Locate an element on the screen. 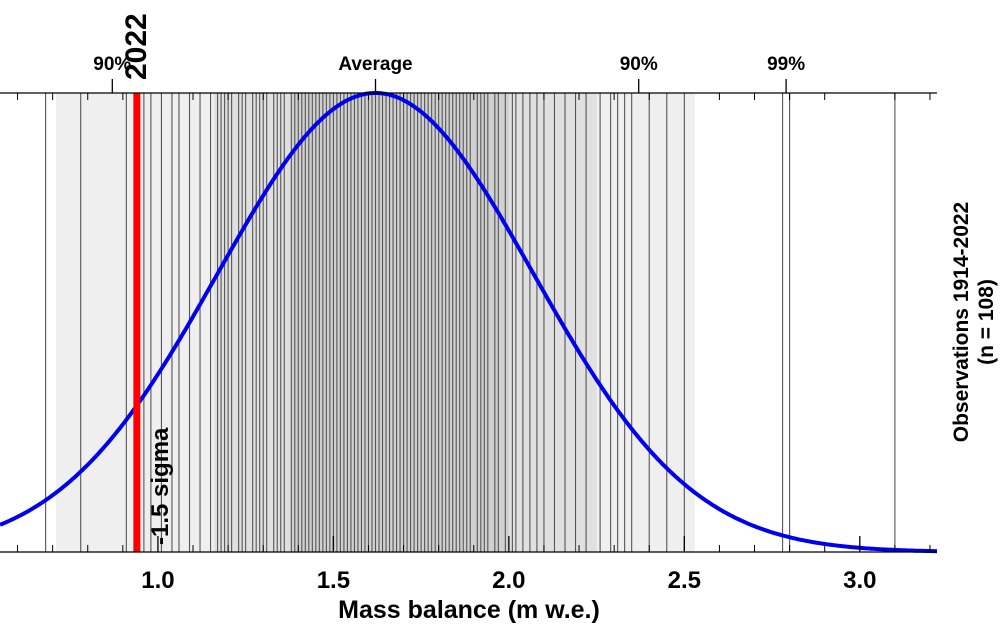 The height and width of the screenshot is (629, 1003). x-axis-label: Mass balance (m w.e.) is located at coordinates (469, 610).